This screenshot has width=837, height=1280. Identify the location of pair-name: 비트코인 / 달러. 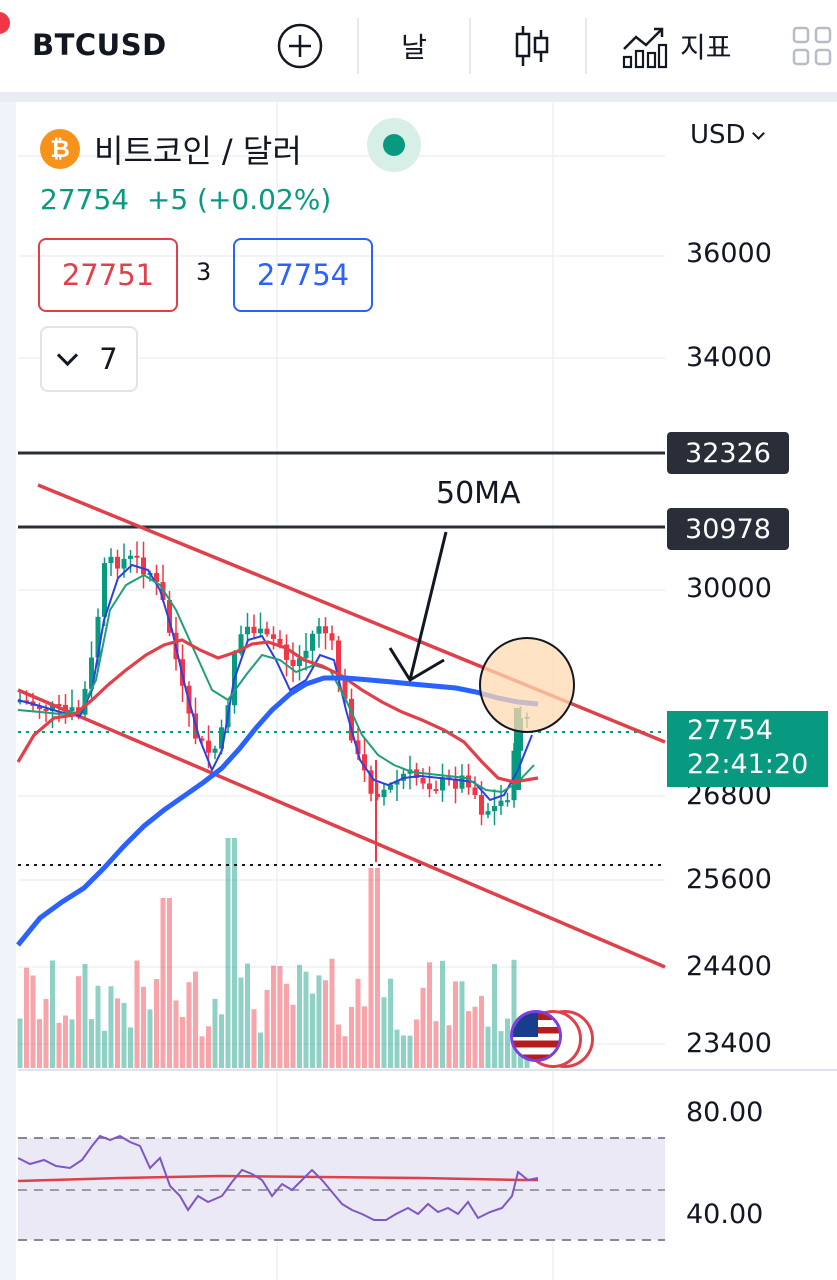
(198, 151).